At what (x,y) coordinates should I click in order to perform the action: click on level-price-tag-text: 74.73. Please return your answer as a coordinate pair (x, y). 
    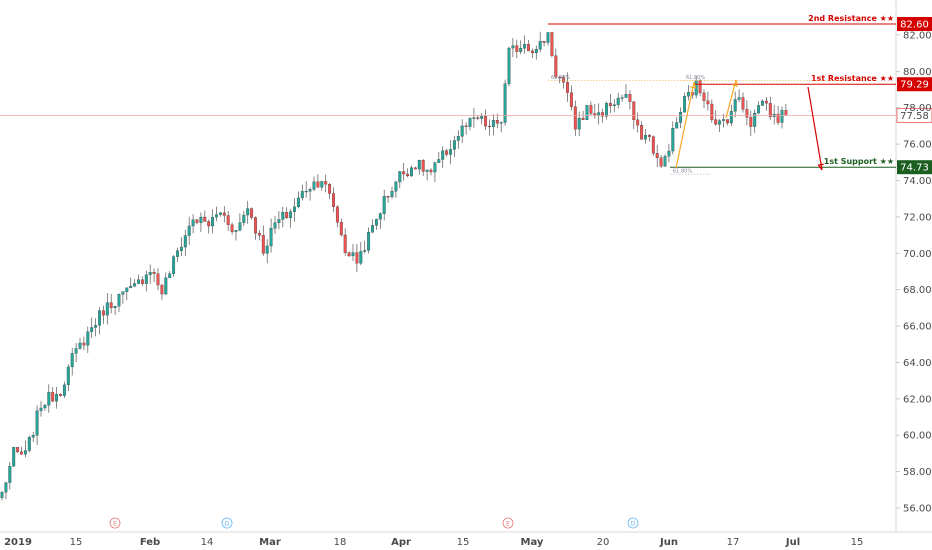
    Looking at the image, I should click on (914, 168).